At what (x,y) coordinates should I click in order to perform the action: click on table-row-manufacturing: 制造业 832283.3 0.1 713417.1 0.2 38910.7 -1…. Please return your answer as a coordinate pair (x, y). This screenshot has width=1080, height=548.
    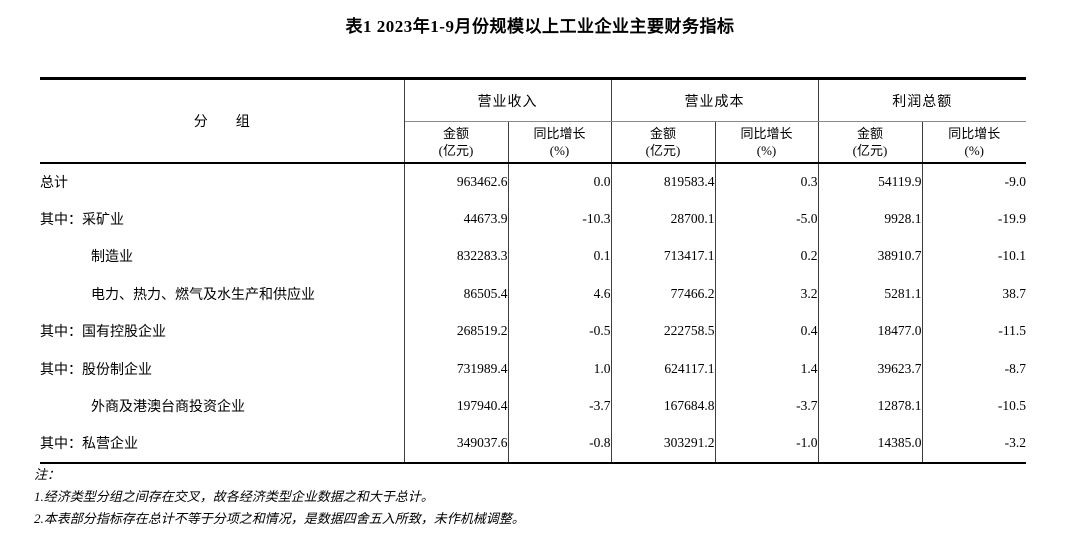
    Looking at the image, I should click on (533, 256).